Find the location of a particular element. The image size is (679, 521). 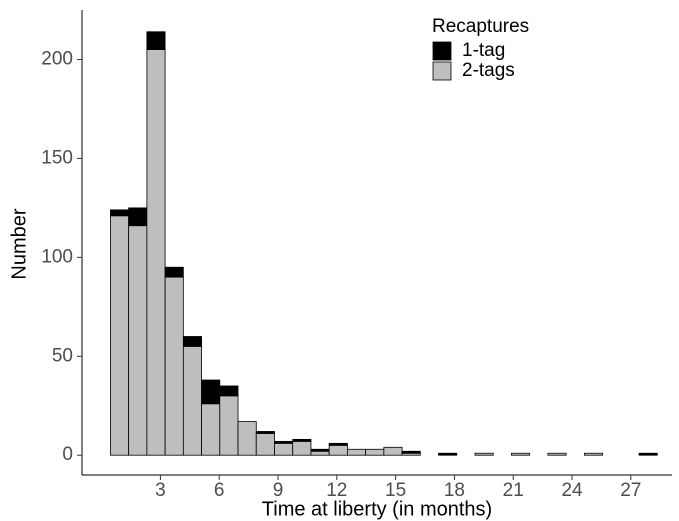

x-axis-title: Time at liberty (in months) is located at coordinates (377, 509).